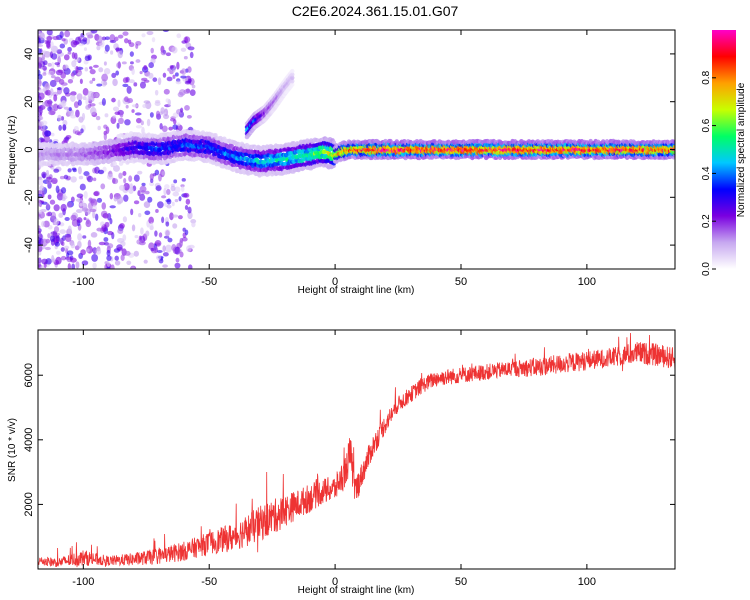 Image resolution: width=750 pixels, height=600 pixels. I want to click on colorbar-tick-label: 0.8, so click(706, 77).